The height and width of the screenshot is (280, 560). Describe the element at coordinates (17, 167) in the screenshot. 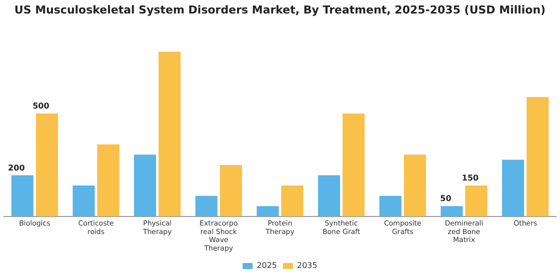

I see `data-label: 200` at that location.